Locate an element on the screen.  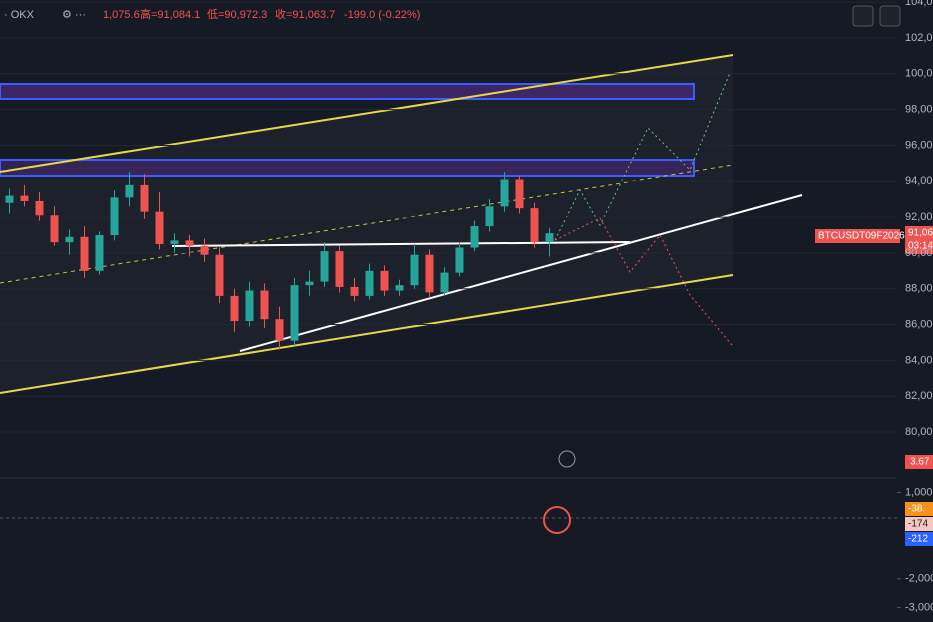
macd-tick-label: 1,000 is located at coordinates (919, 492).